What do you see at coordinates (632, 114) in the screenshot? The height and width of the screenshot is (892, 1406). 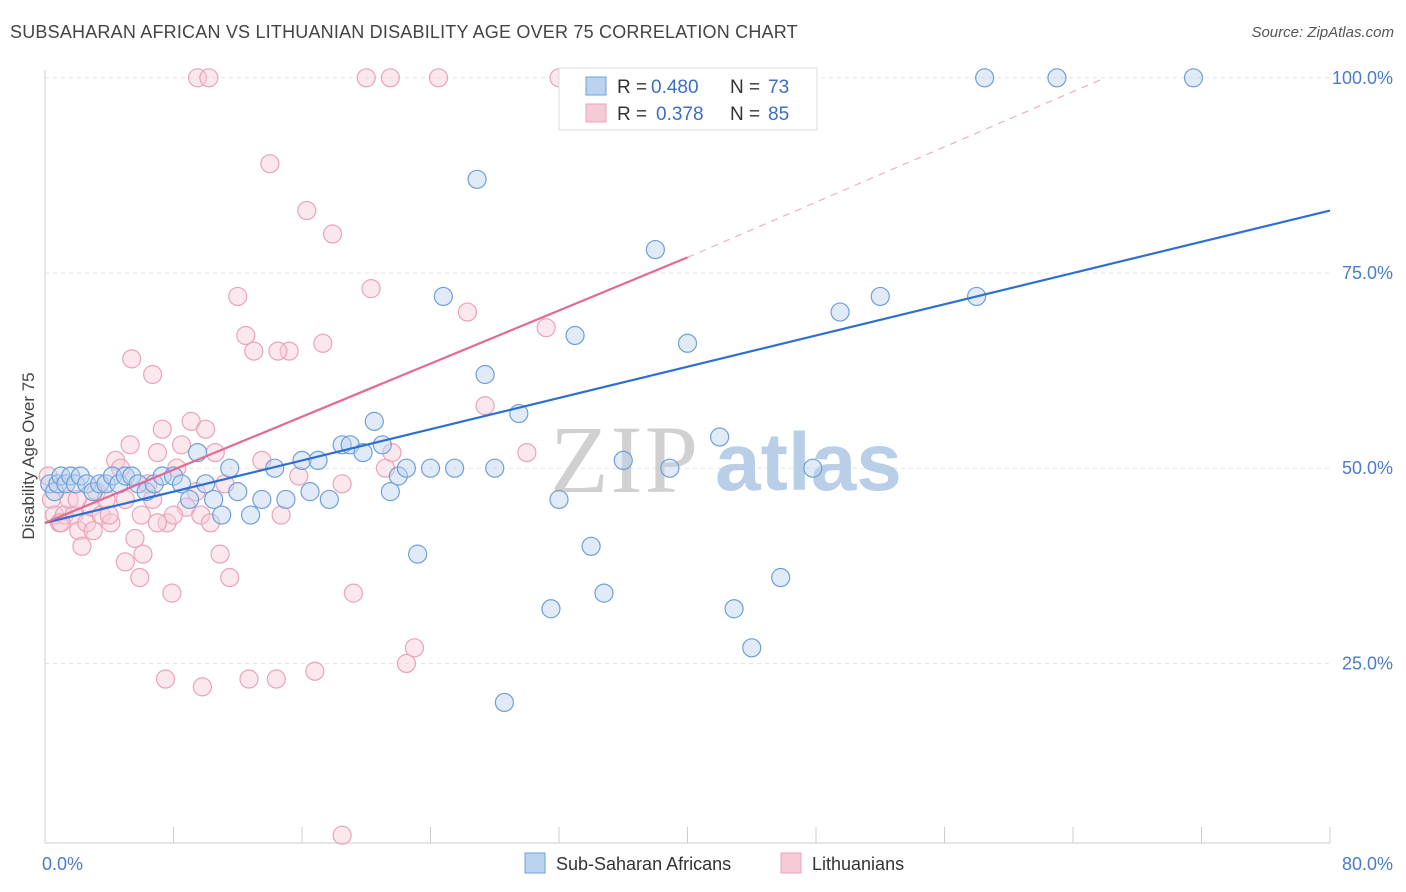 I see `legend-r-label-2: R =` at bounding box center [632, 114].